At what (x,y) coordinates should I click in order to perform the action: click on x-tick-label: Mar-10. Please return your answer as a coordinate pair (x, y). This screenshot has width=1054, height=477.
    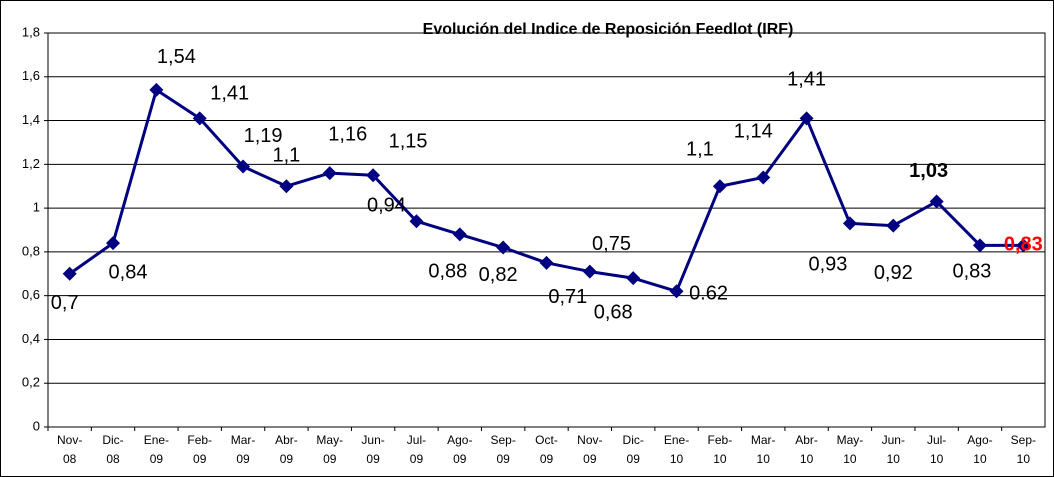
    Looking at the image, I should click on (763, 449).